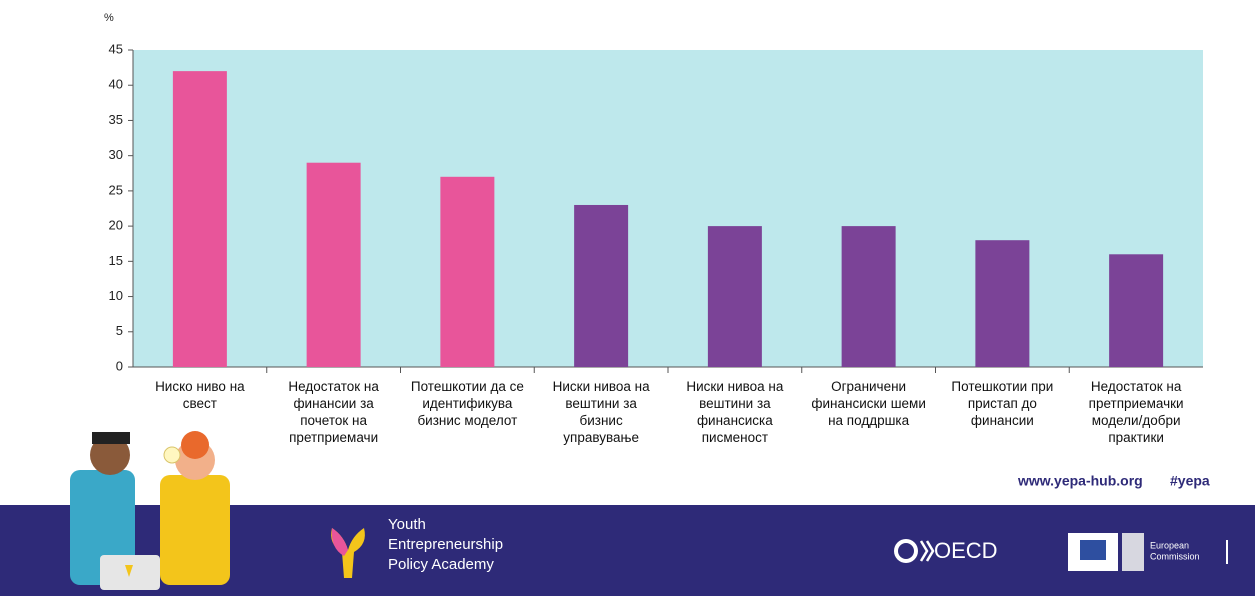  What do you see at coordinates (1190, 481) in the screenshot?
I see `hashtag: #yepa` at bounding box center [1190, 481].